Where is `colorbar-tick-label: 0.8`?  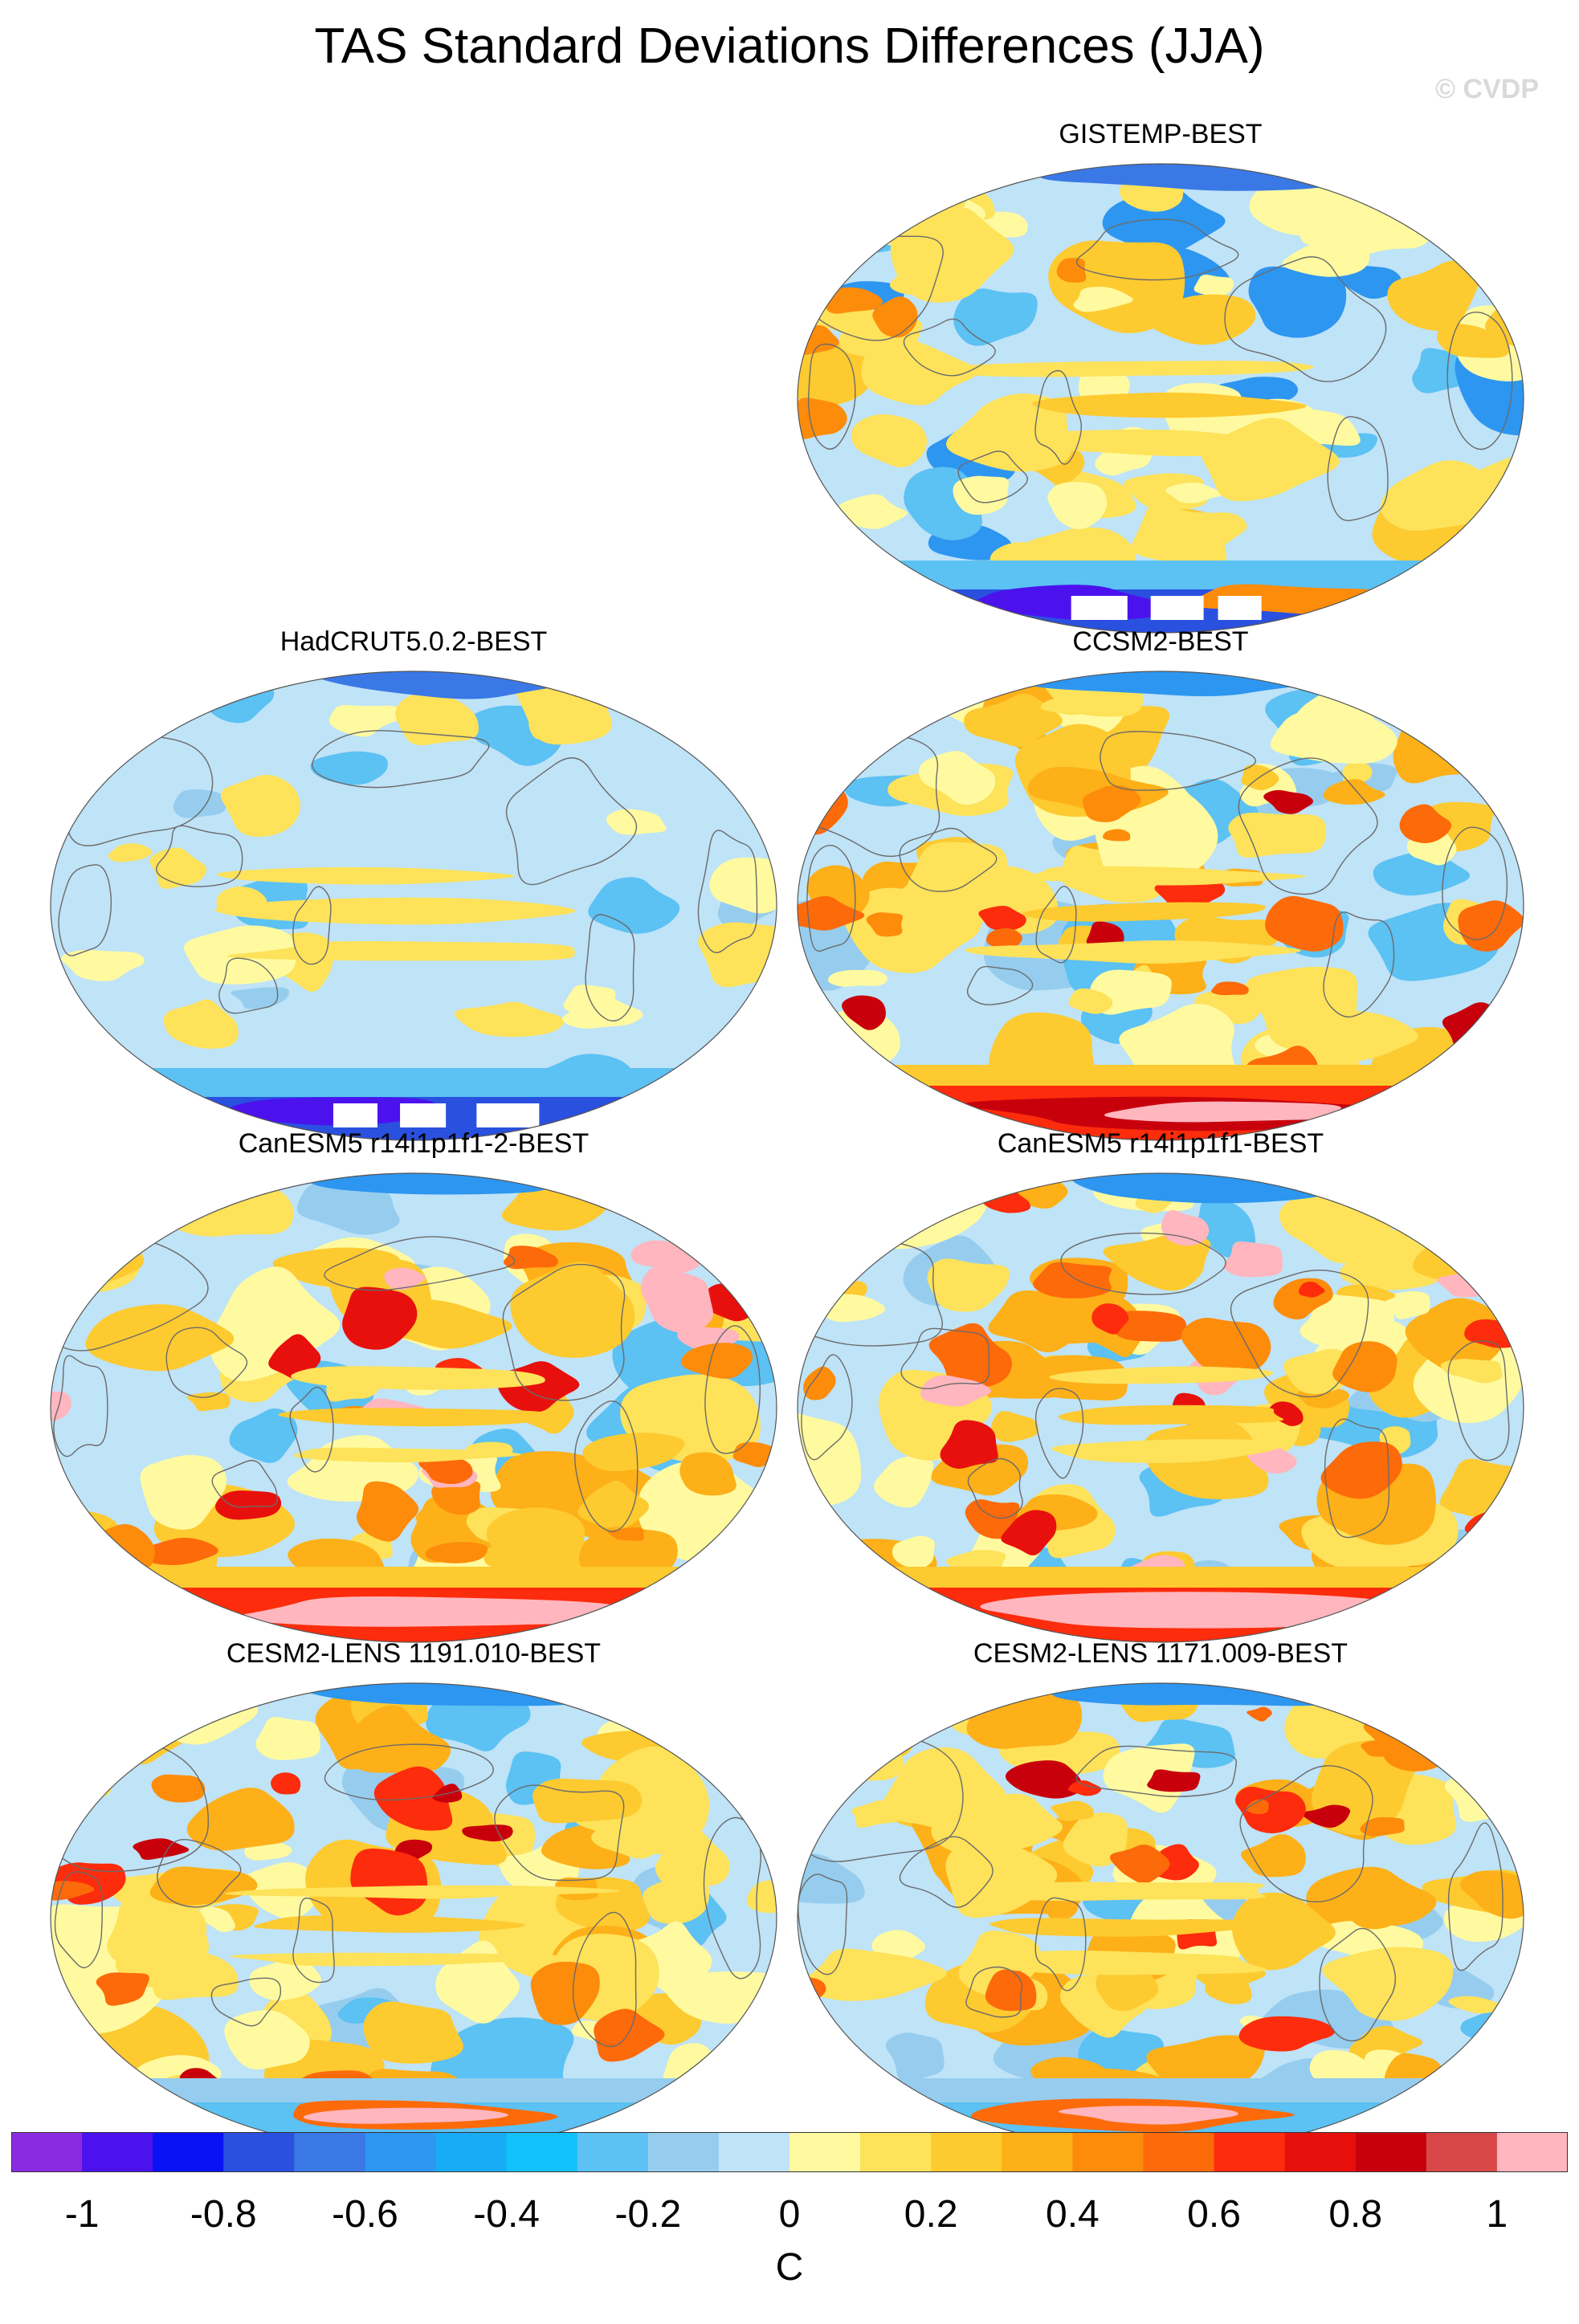 colorbar-tick-label: 0.8 is located at coordinates (1355, 2215).